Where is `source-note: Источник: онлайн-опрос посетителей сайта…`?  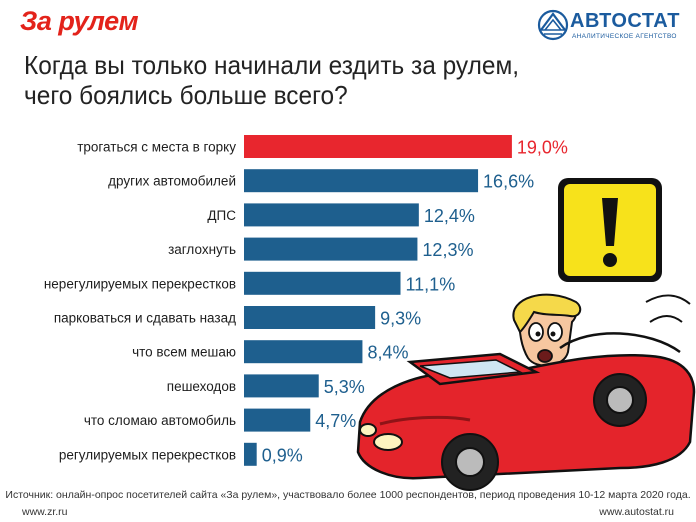 source-note: Источник: онлайн-опрос посетителей сайта… is located at coordinates (348, 495).